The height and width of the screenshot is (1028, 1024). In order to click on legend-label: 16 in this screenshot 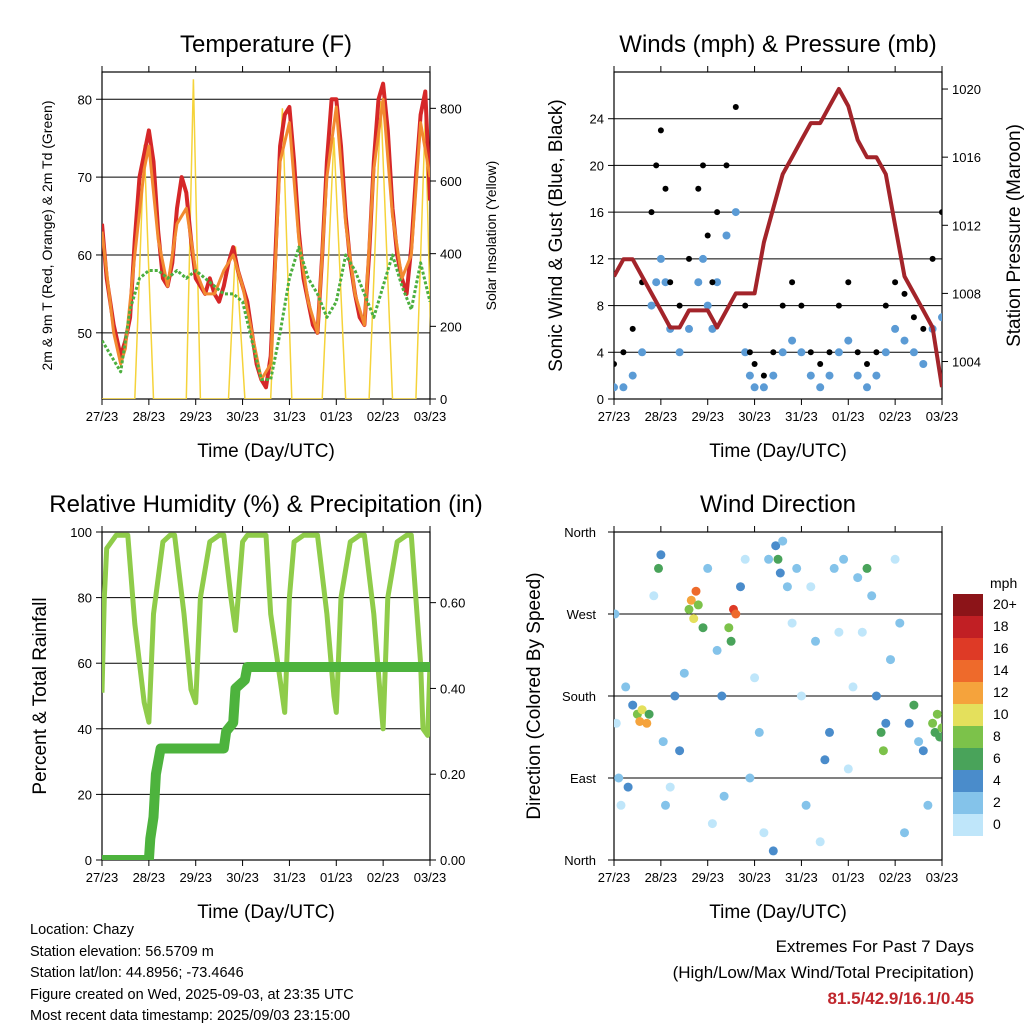, I will do `click(1001, 648)`.